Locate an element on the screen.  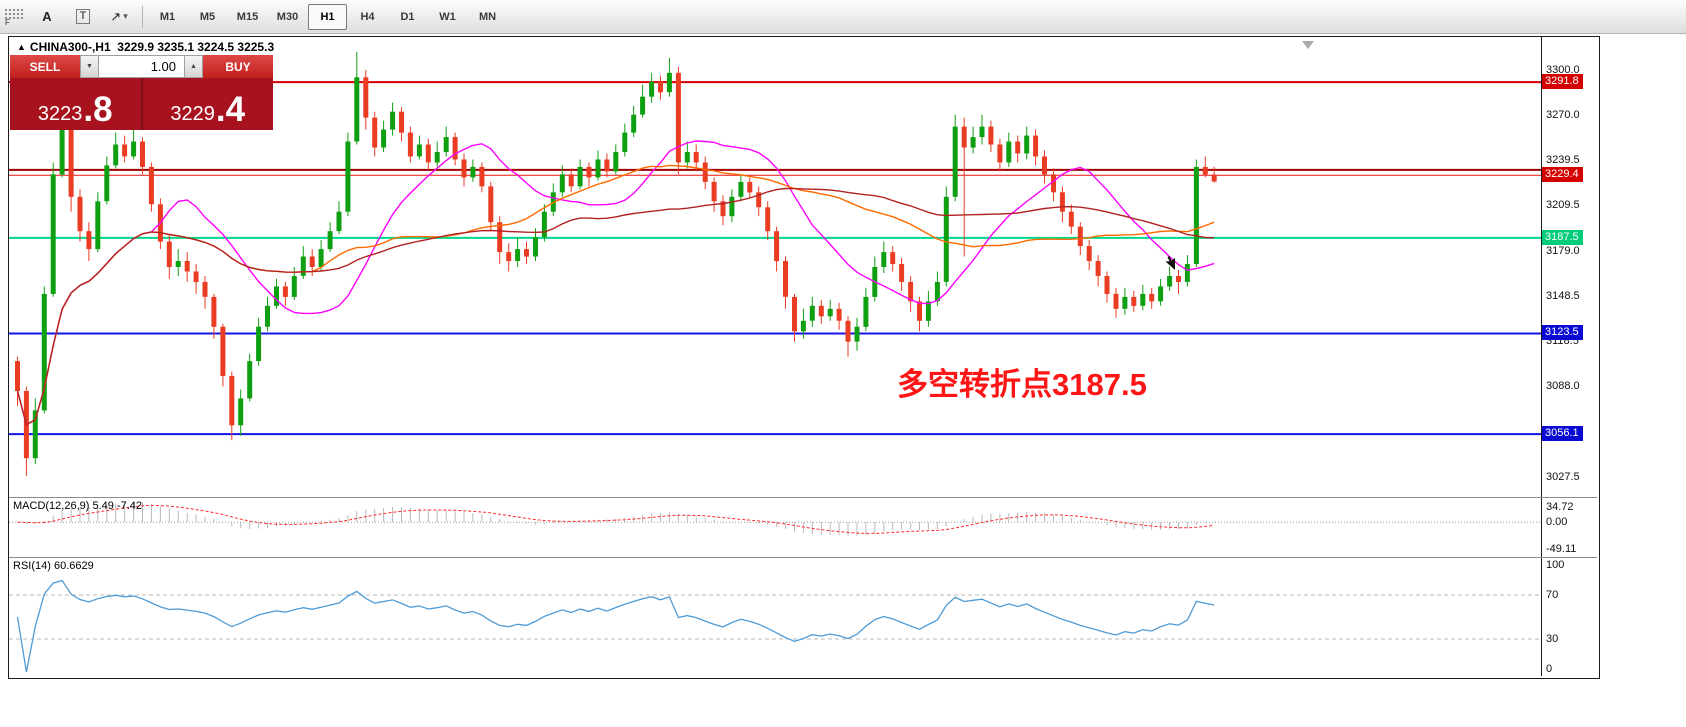
timeframe-h4-button: H4 is located at coordinates (367, 16).